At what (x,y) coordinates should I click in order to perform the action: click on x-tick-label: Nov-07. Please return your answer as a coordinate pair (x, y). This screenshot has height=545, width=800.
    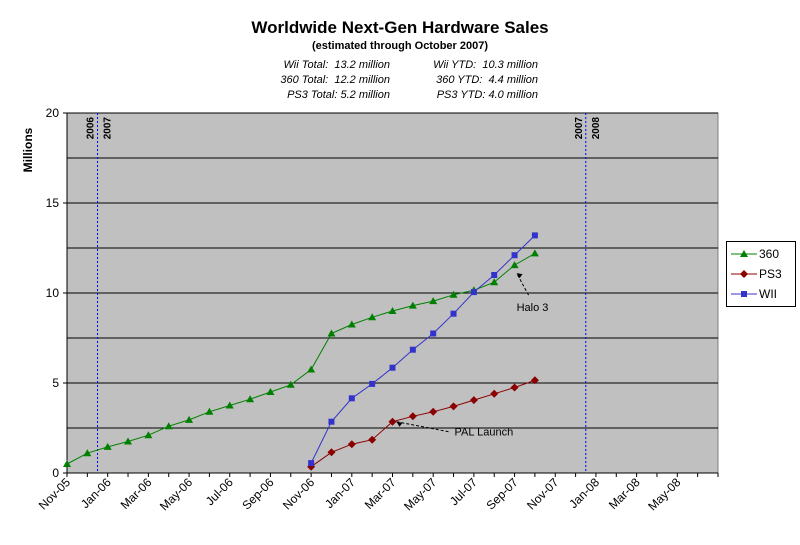
    Looking at the image, I should click on (542, 493).